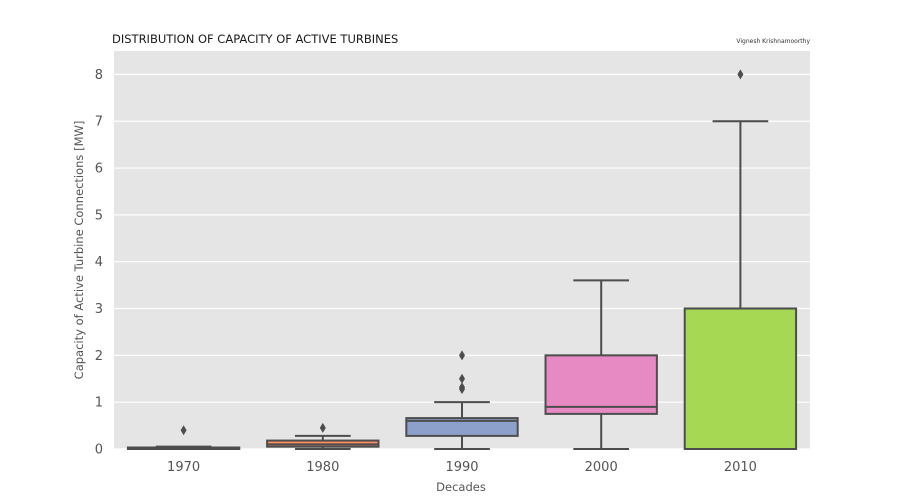  Describe the element at coordinates (183, 467) in the screenshot. I see `x-tick-label: 1970` at that location.